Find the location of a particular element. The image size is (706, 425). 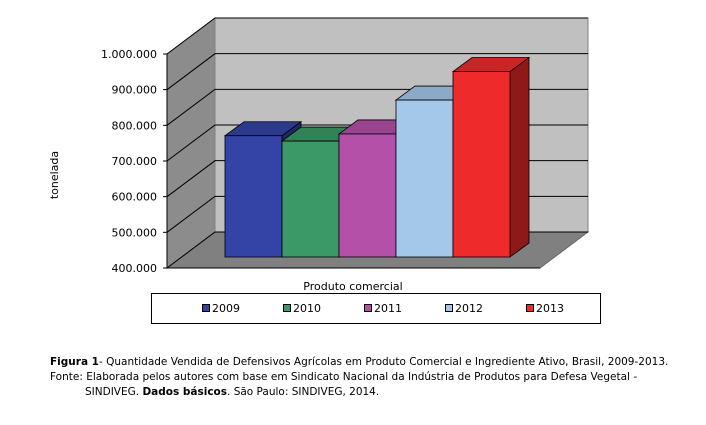

source-text-2b: . São Paulo: SINDIVEG, 2014. is located at coordinates (303, 392).